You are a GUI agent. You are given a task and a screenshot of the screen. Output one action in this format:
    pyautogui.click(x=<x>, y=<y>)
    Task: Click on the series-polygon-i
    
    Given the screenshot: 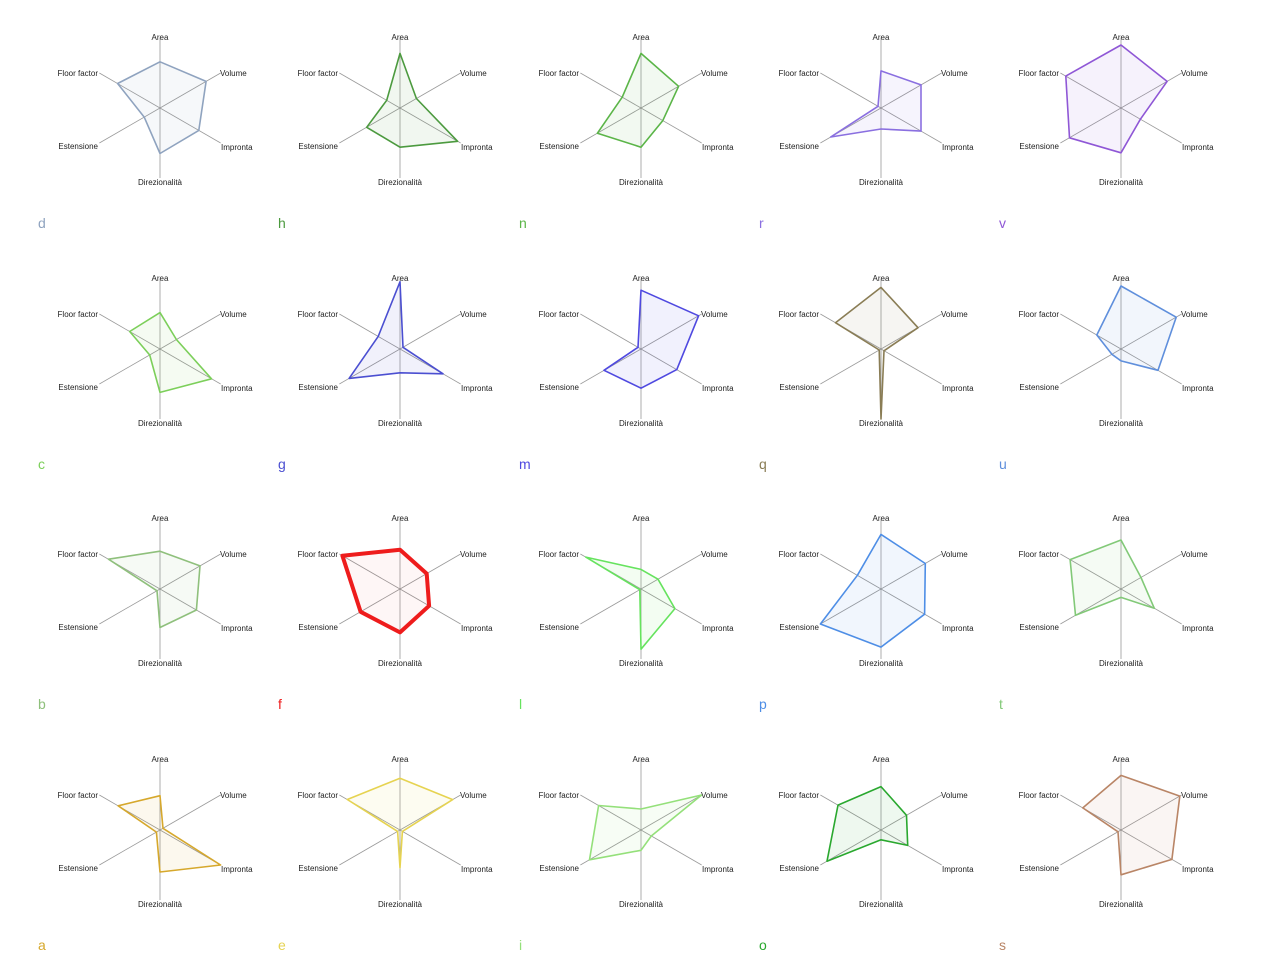 What is the action you would take?
    pyautogui.click(x=645, y=827)
    